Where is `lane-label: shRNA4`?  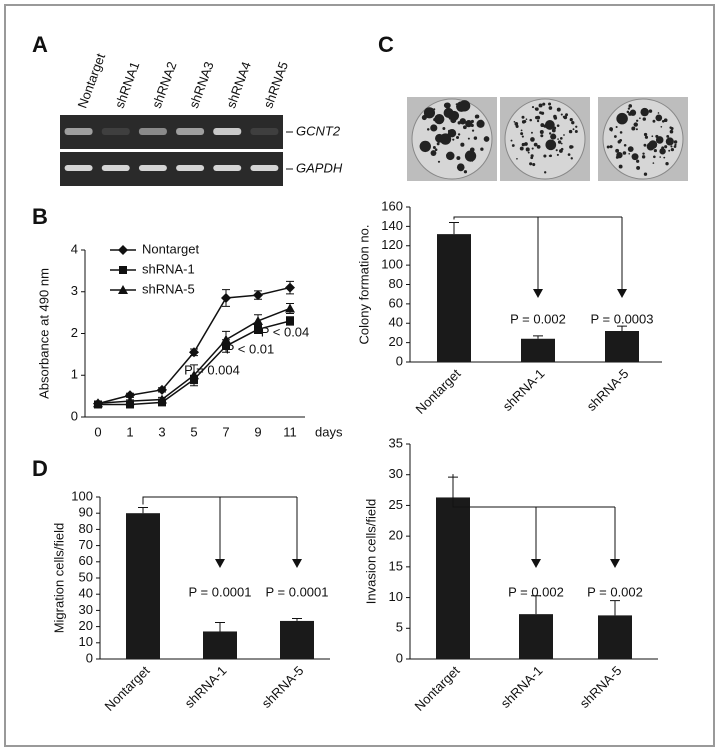
lane-label: shRNA4 is located at coordinates (238, 85).